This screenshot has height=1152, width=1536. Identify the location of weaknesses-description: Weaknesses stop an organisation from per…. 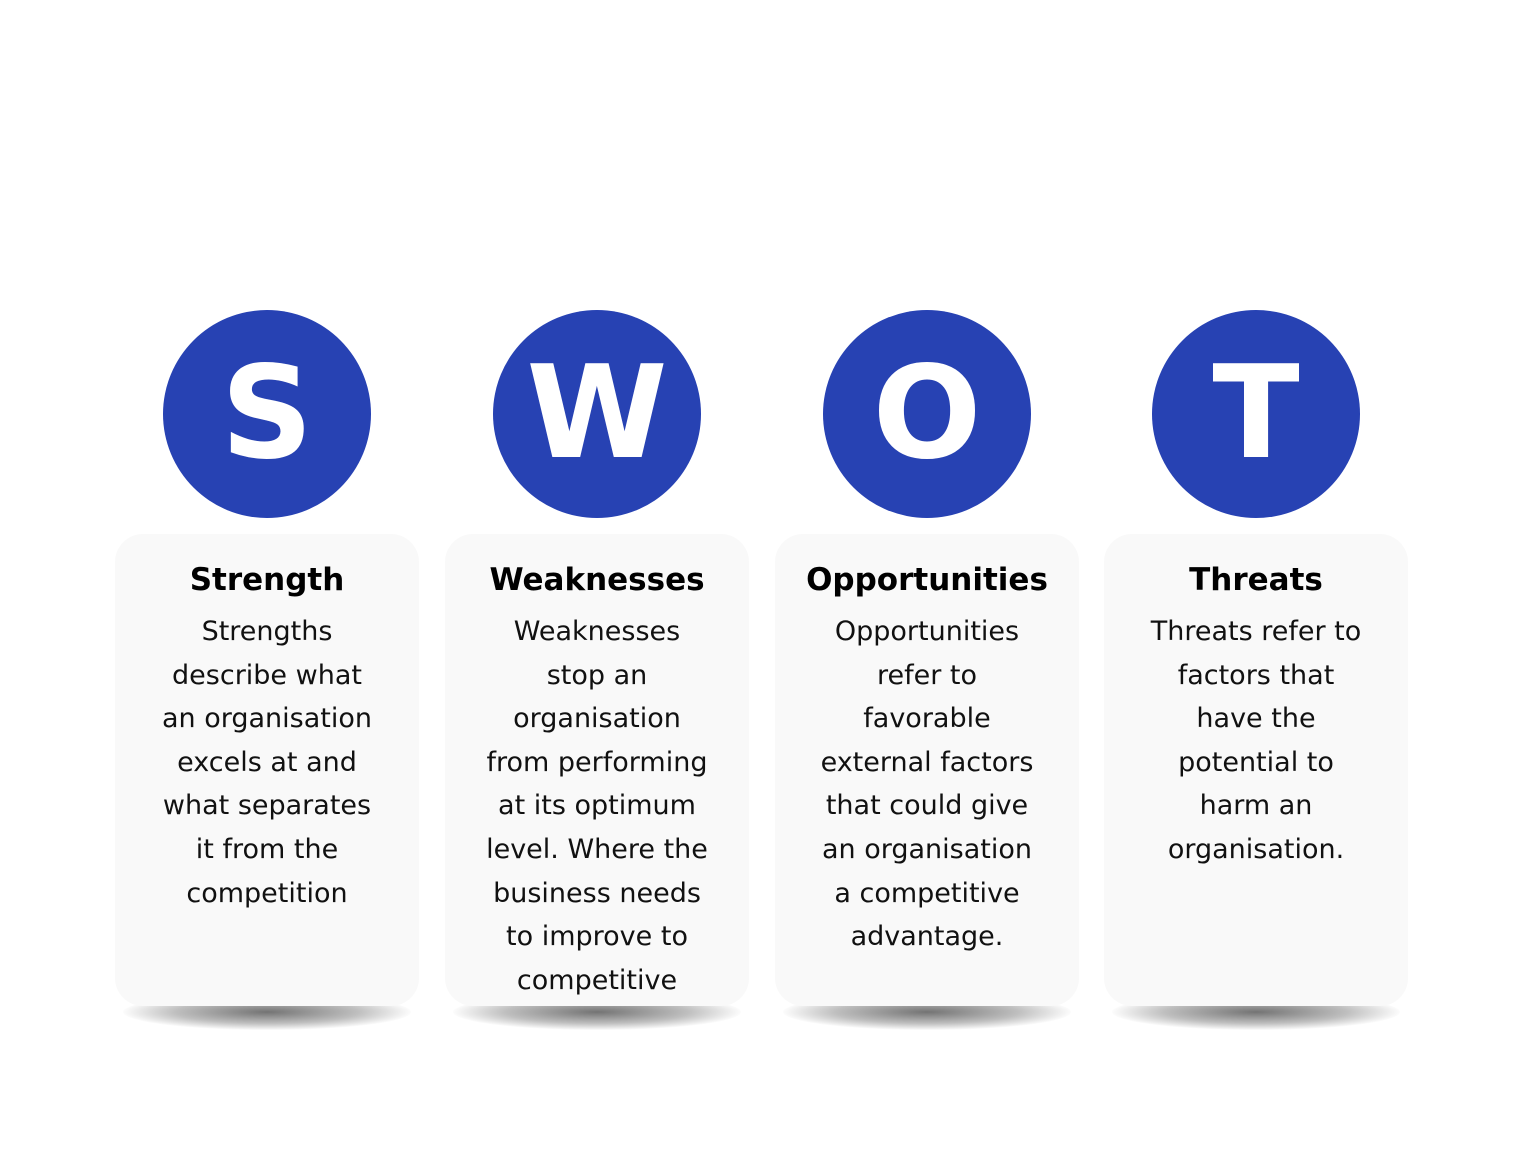
(597, 806).